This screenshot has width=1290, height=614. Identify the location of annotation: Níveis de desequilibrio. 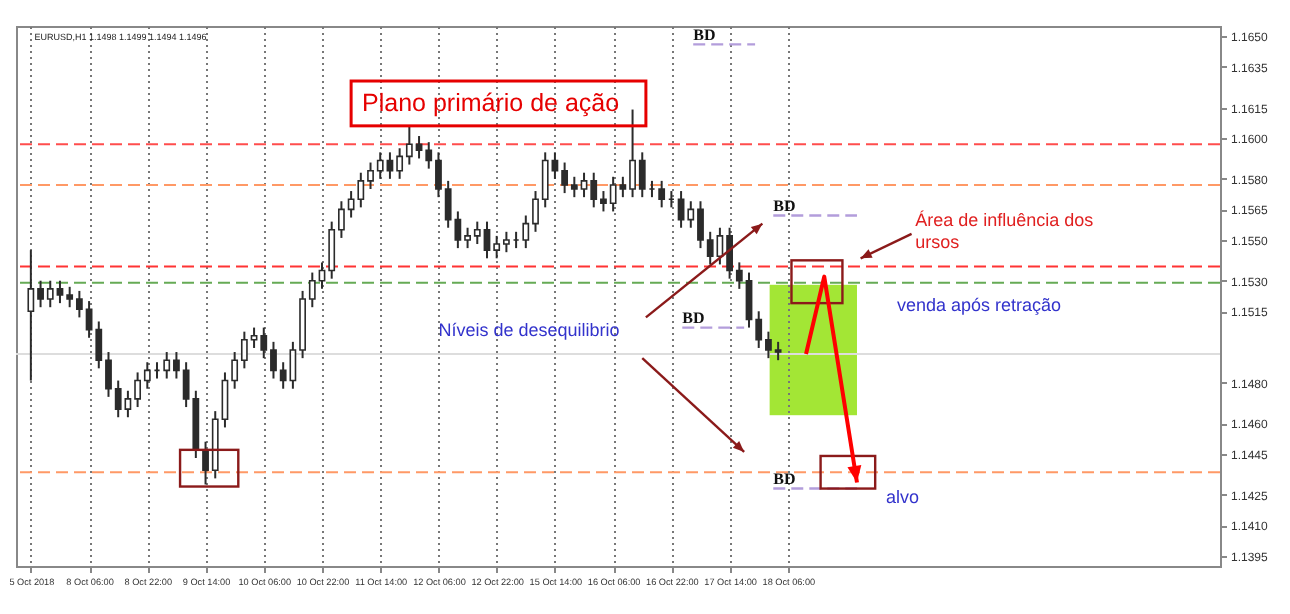
(529, 329).